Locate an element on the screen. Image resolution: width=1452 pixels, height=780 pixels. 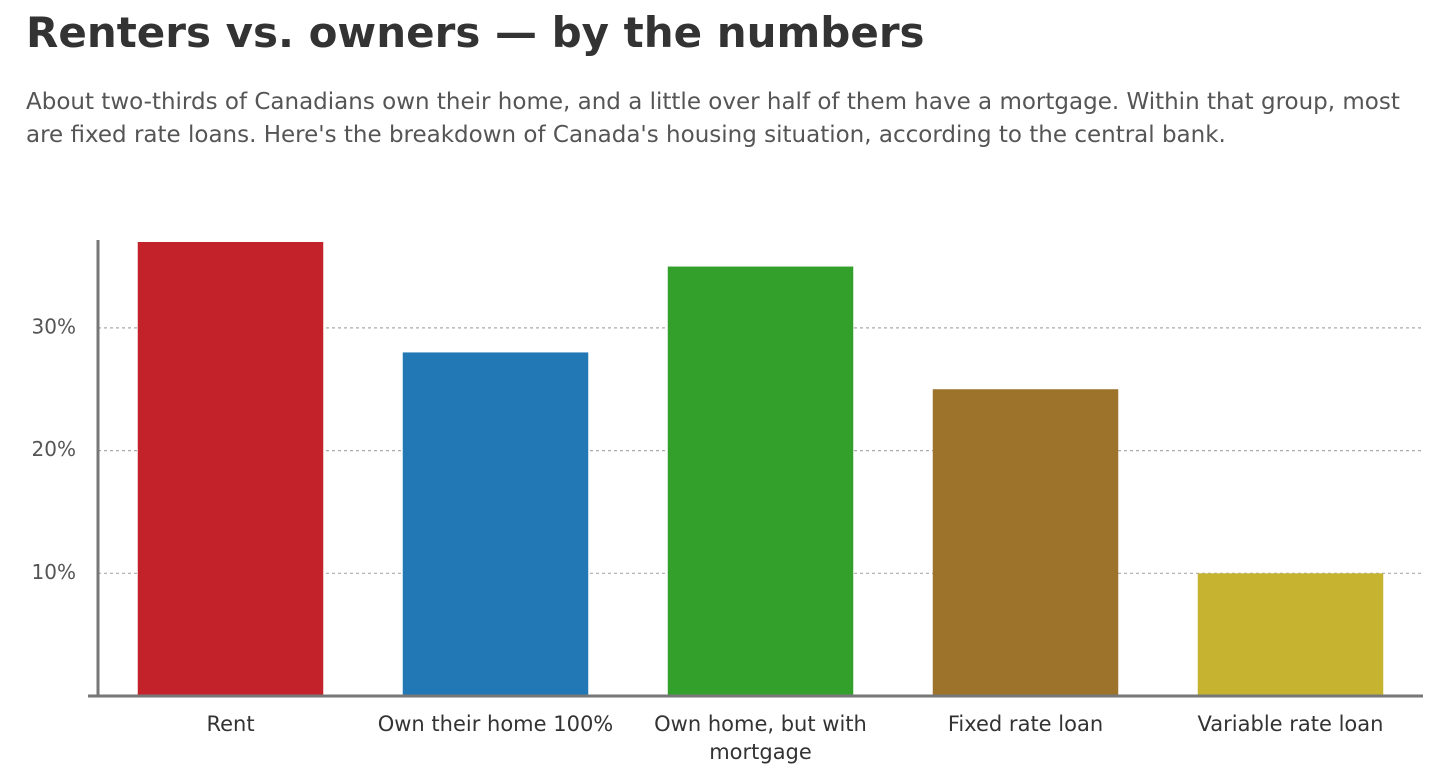
chart-title: Renters vs. owners — by the numbers is located at coordinates (475, 32).